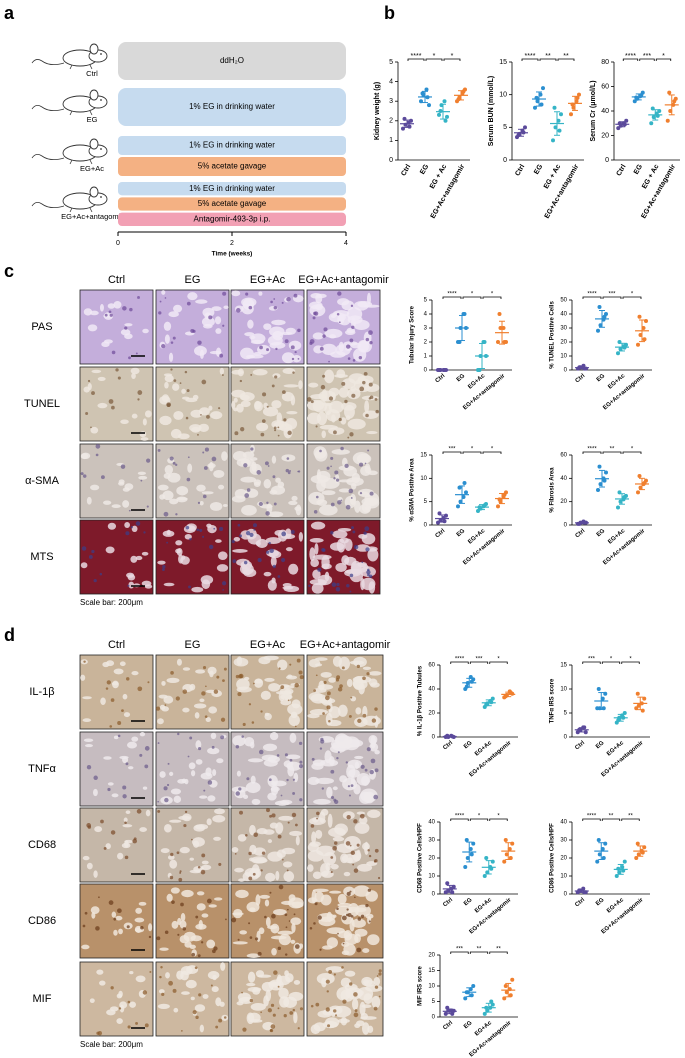  What do you see at coordinates (116, 645) in the screenshot?
I see `column-header: Ctrl` at bounding box center [116, 645].